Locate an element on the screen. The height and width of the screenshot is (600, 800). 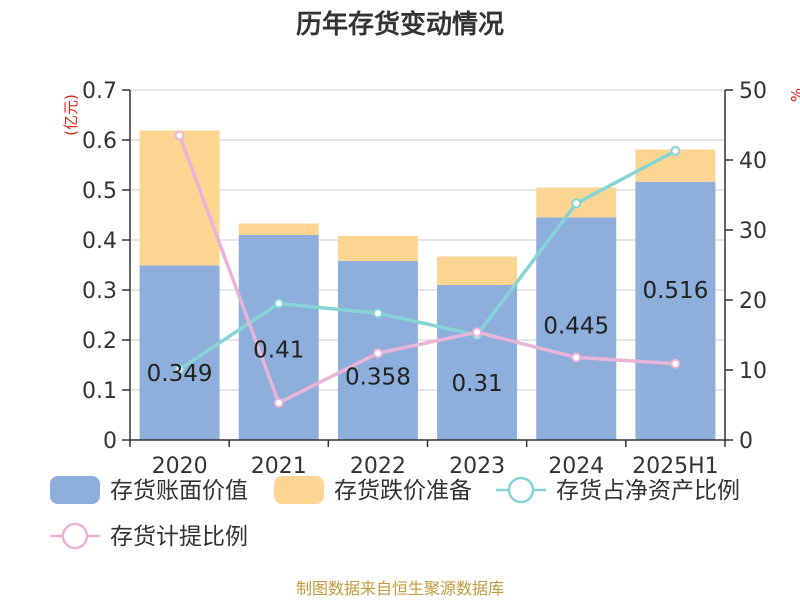
x-axis-tick-label: 2025H1 is located at coordinates (675, 466).